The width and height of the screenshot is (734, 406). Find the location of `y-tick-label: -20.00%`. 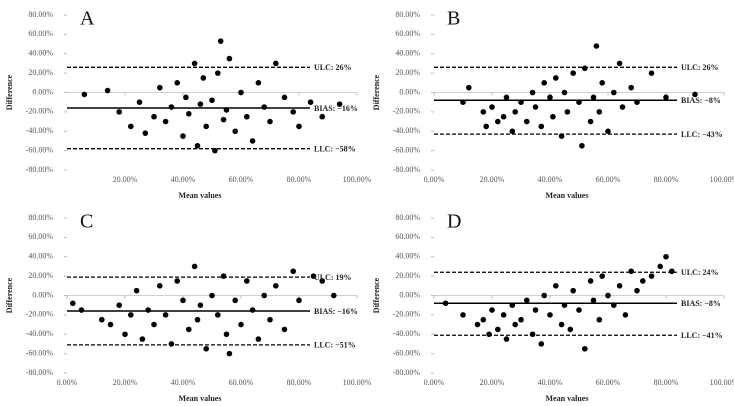

y-tick-label: -20.00% is located at coordinates (40, 314).